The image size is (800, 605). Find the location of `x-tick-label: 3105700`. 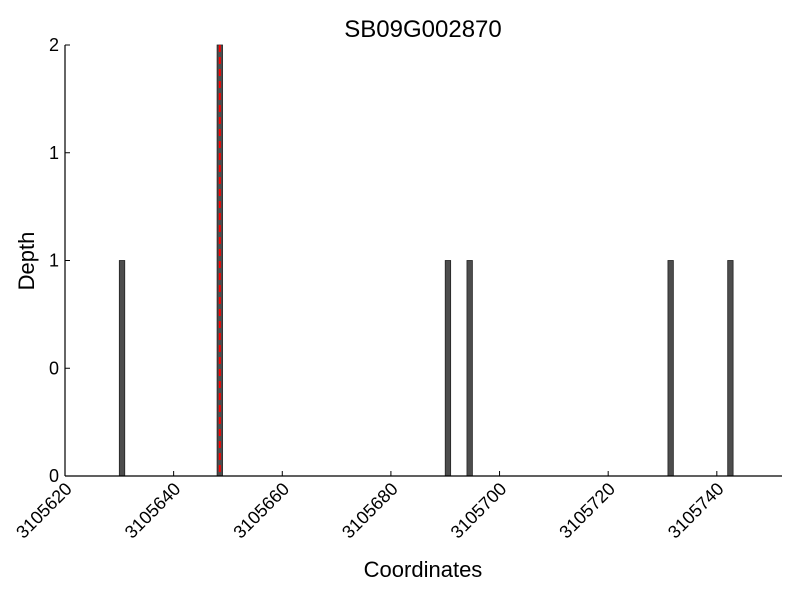

x-tick-label: 3105700 is located at coordinates (479, 511).